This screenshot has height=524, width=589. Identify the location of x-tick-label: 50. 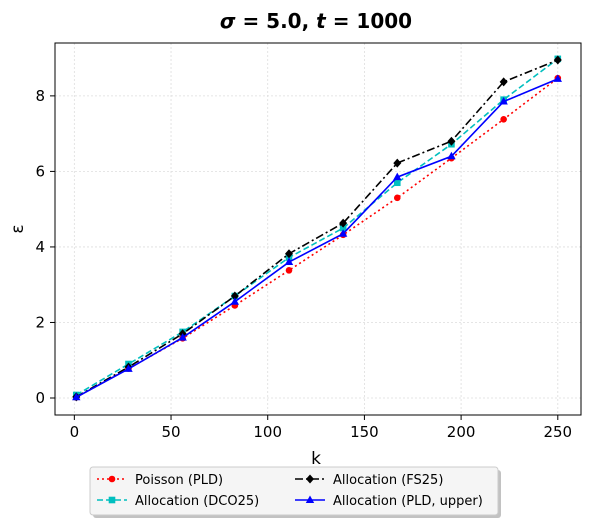
(170, 432).